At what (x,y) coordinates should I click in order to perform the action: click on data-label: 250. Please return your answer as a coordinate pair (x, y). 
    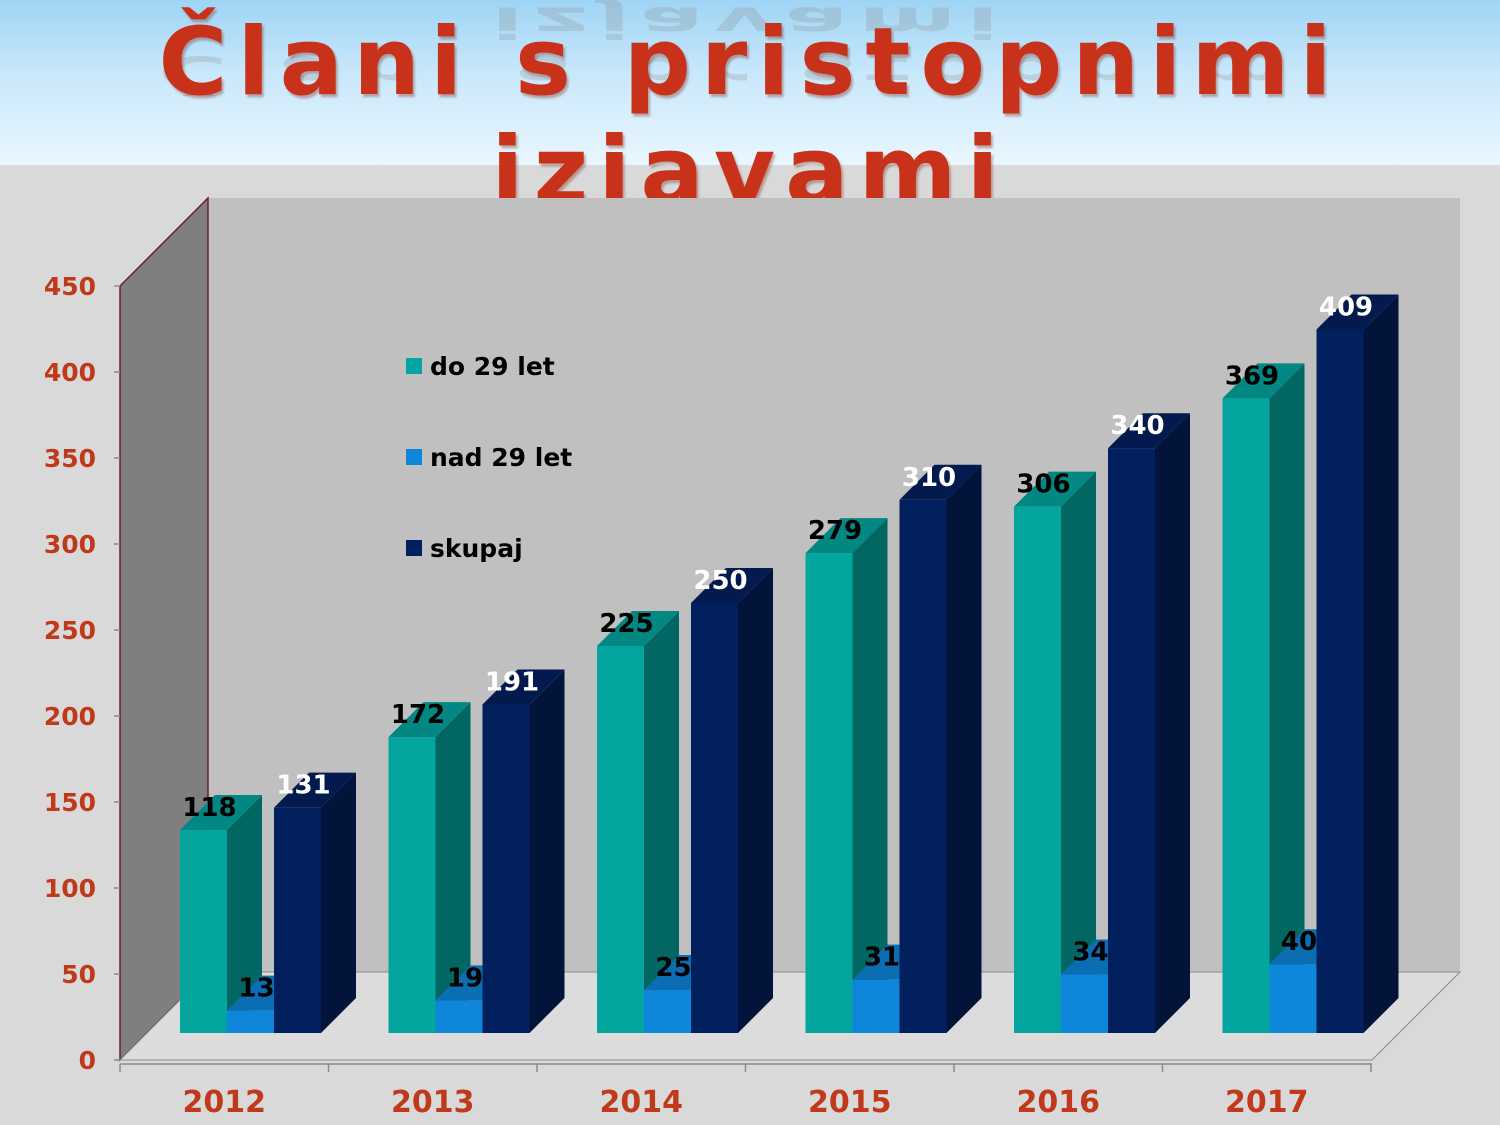
    Looking at the image, I should click on (720, 581).